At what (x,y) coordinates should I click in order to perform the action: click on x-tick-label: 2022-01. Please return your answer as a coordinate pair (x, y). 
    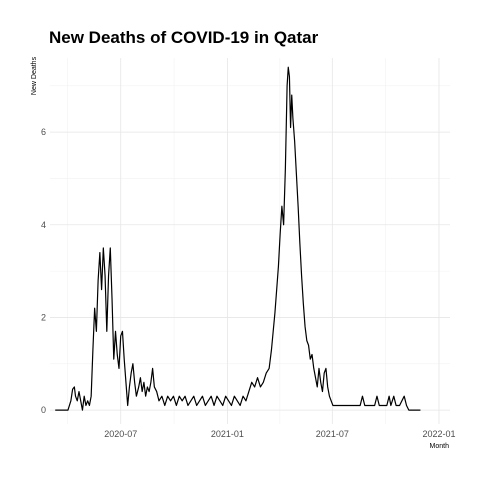
    Looking at the image, I should click on (438, 434).